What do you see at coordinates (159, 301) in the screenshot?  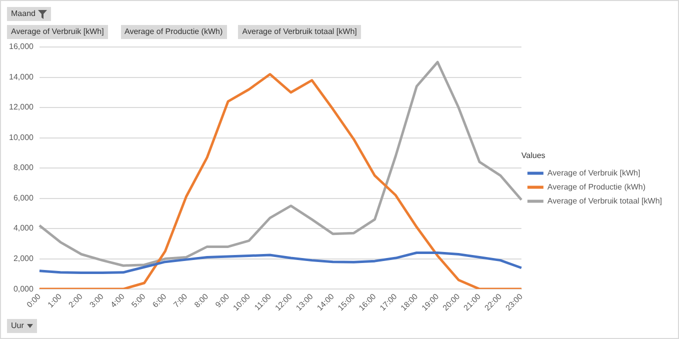 I see `x-tick-label: 6:00` at bounding box center [159, 301].